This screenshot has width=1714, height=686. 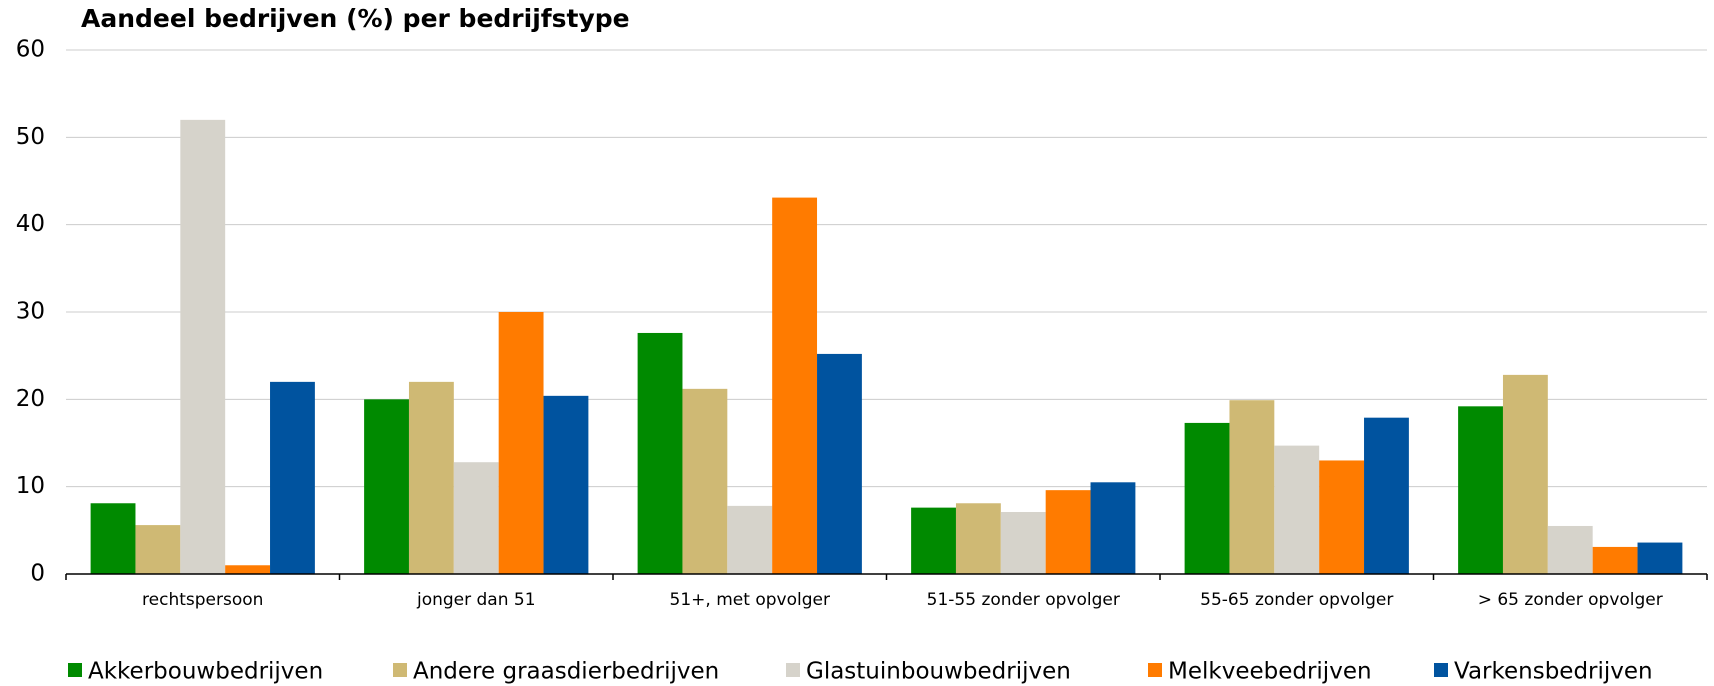 What do you see at coordinates (1023, 600) in the screenshot?
I see `x-tick-label: 51-55 zonder opvolger` at bounding box center [1023, 600].